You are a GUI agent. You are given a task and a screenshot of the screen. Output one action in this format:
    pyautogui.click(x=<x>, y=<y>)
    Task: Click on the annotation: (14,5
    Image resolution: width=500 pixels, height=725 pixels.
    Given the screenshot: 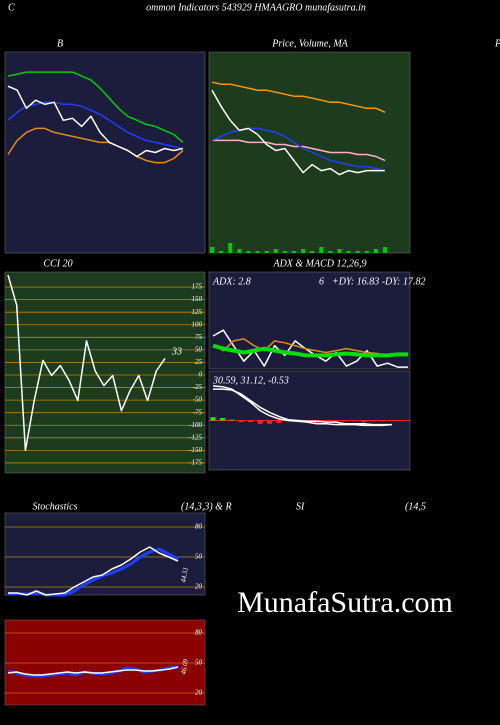 What is the action you would take?
    pyautogui.click(x=415, y=506)
    